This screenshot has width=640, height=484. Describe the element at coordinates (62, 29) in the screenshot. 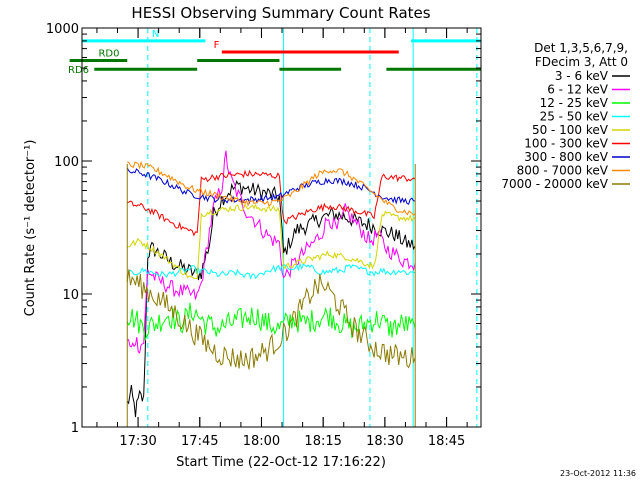

I see `y-tick-label: 1000` at that location.